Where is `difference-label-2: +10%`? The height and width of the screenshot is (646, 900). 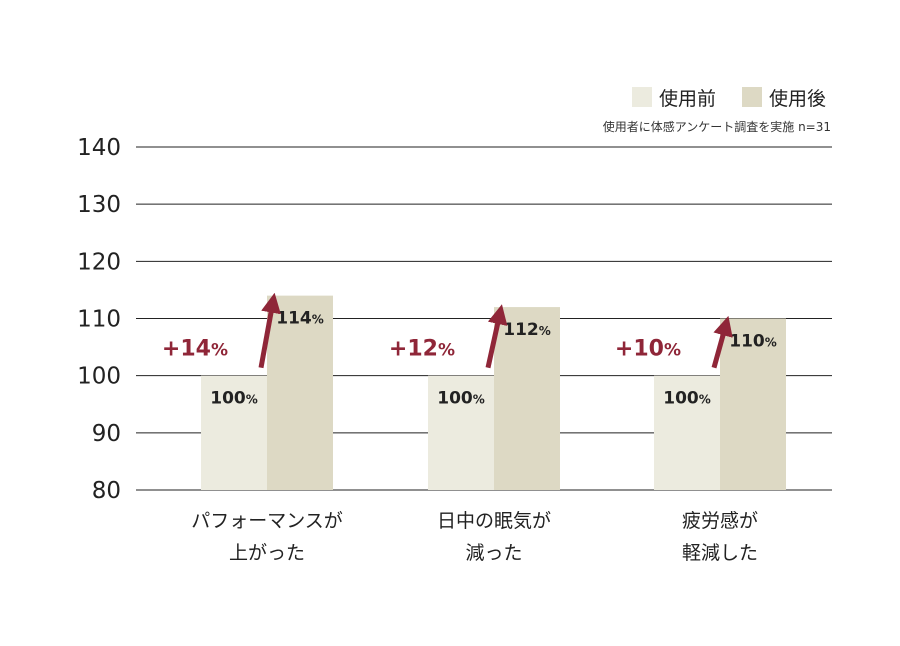
difference-label-2: +10% is located at coordinates (648, 349).